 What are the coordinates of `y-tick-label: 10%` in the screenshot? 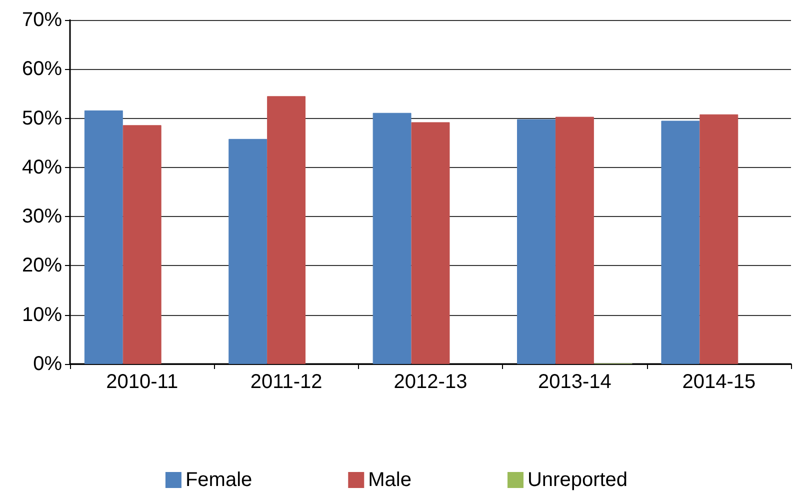 It's located at (42, 315).